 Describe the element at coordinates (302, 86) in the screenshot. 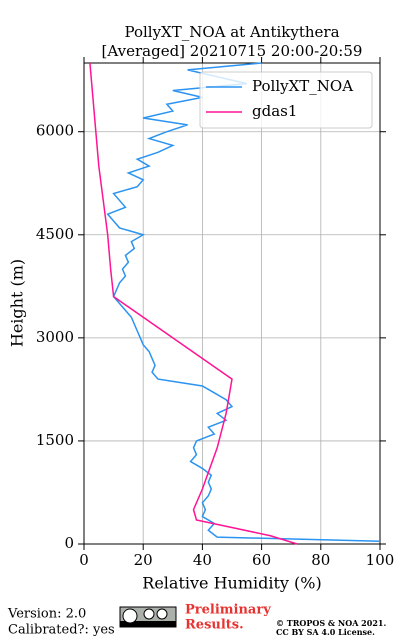

I see `legend-label: PollyXT_NOA` at that location.